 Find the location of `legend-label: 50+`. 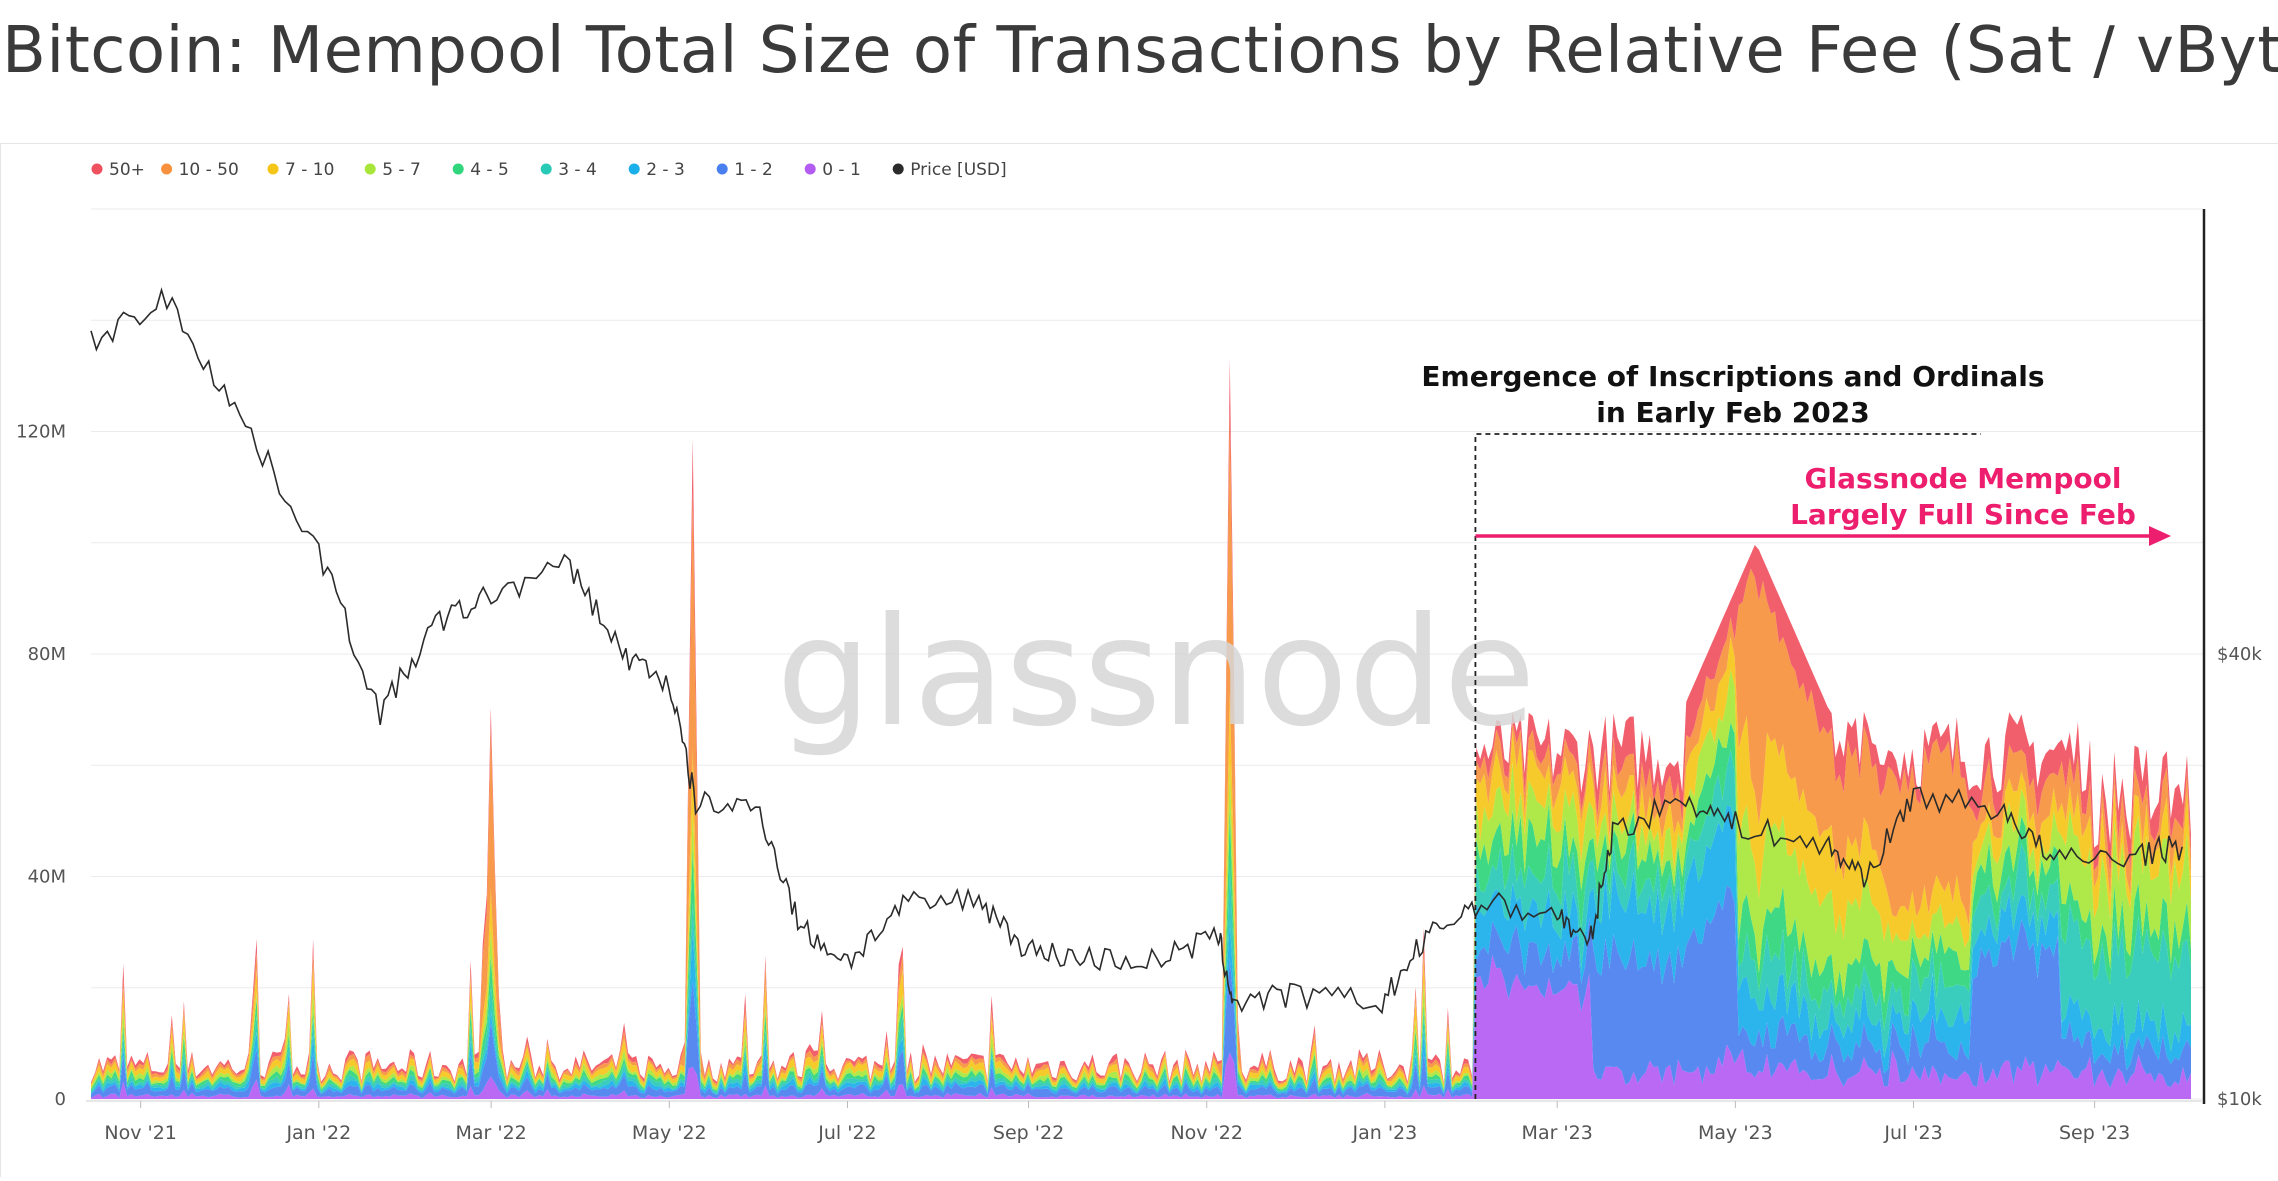

legend-label: 50+ is located at coordinates (127, 170).